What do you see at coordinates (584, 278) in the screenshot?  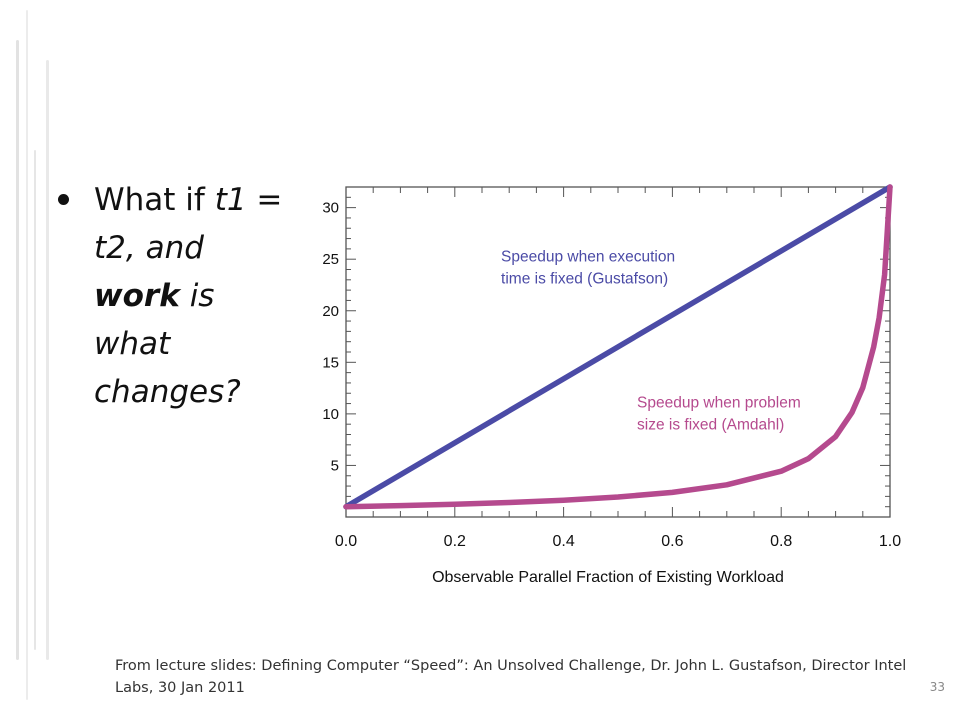 I see `series-label: time is fixed (Gustafson)` at bounding box center [584, 278].